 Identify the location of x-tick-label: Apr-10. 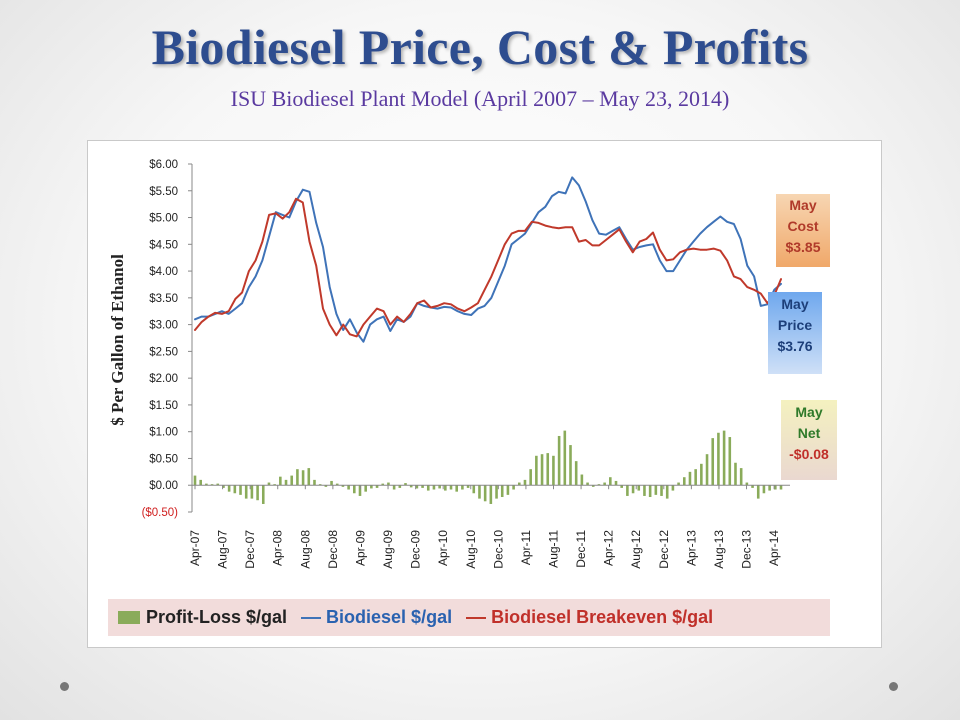
(443, 548).